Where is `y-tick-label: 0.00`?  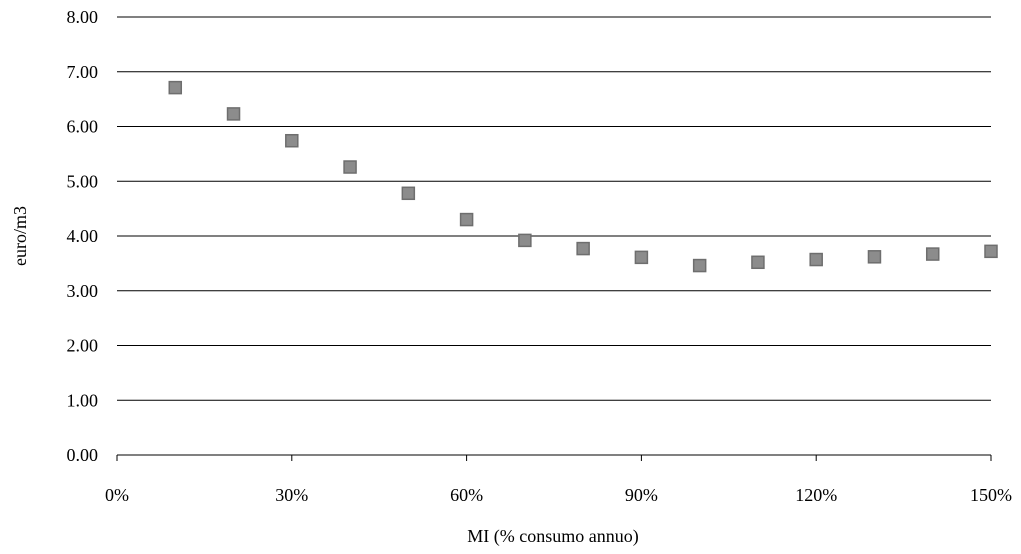 y-tick-label: 0.00 is located at coordinates (83, 455).